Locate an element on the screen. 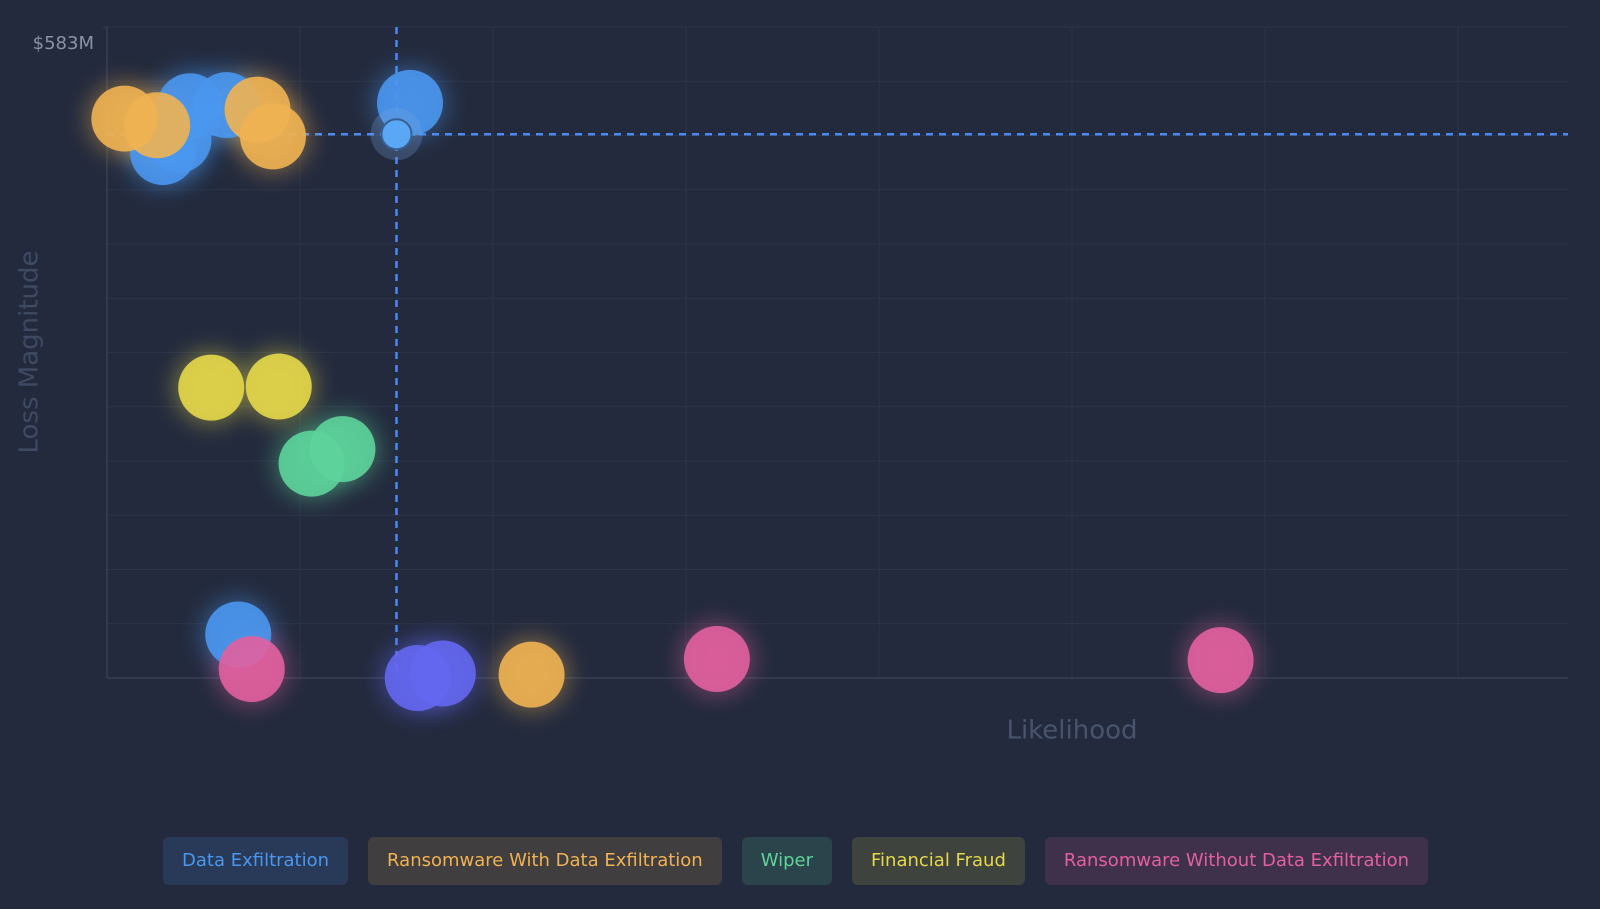 The image size is (1600, 909). legend-item: Ransomware With Data Exfiltration is located at coordinates (545, 861).